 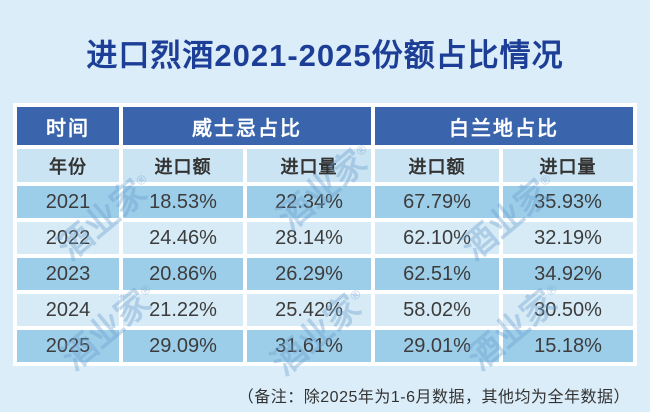 What do you see at coordinates (68, 238) in the screenshot?
I see `cell-year: 2022` at bounding box center [68, 238].